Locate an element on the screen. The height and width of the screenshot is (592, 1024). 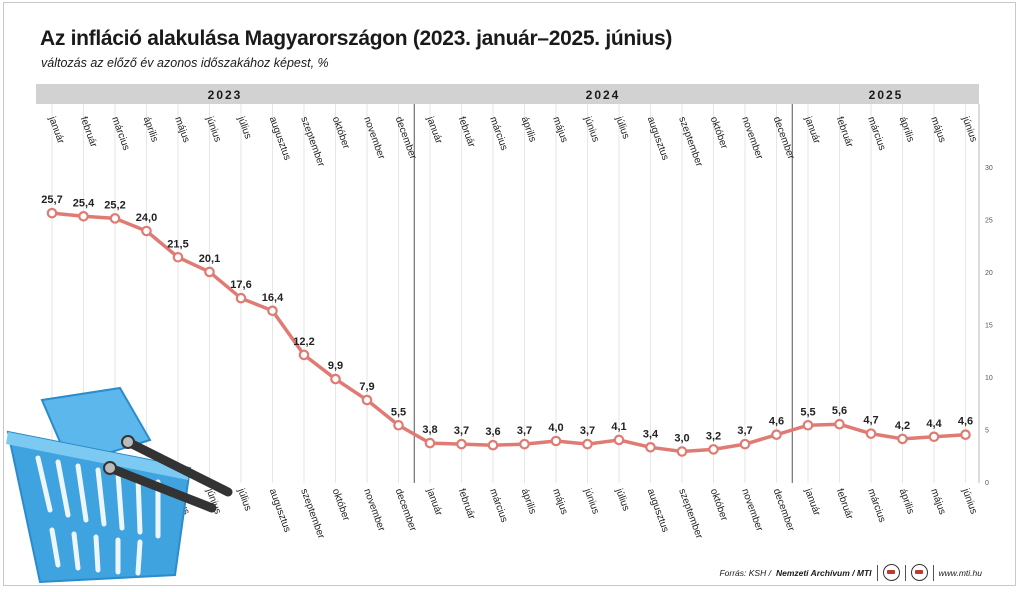
data-value-label: 3,2 is located at coordinates (713, 436).